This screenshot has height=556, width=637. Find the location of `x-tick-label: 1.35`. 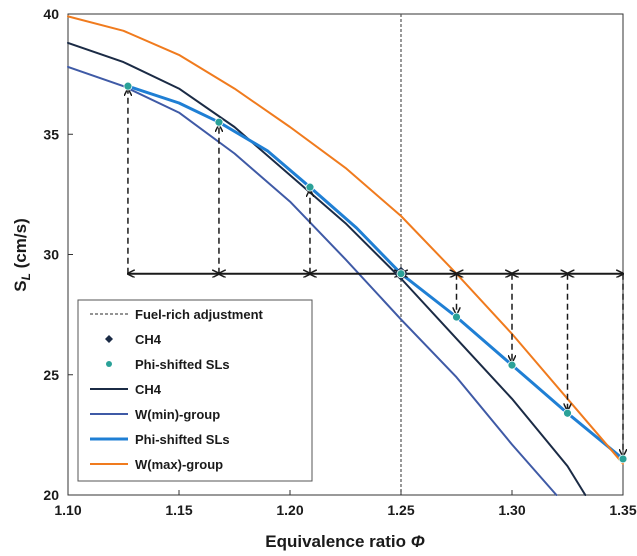

x-tick-label: 1.35 is located at coordinates (622, 510).